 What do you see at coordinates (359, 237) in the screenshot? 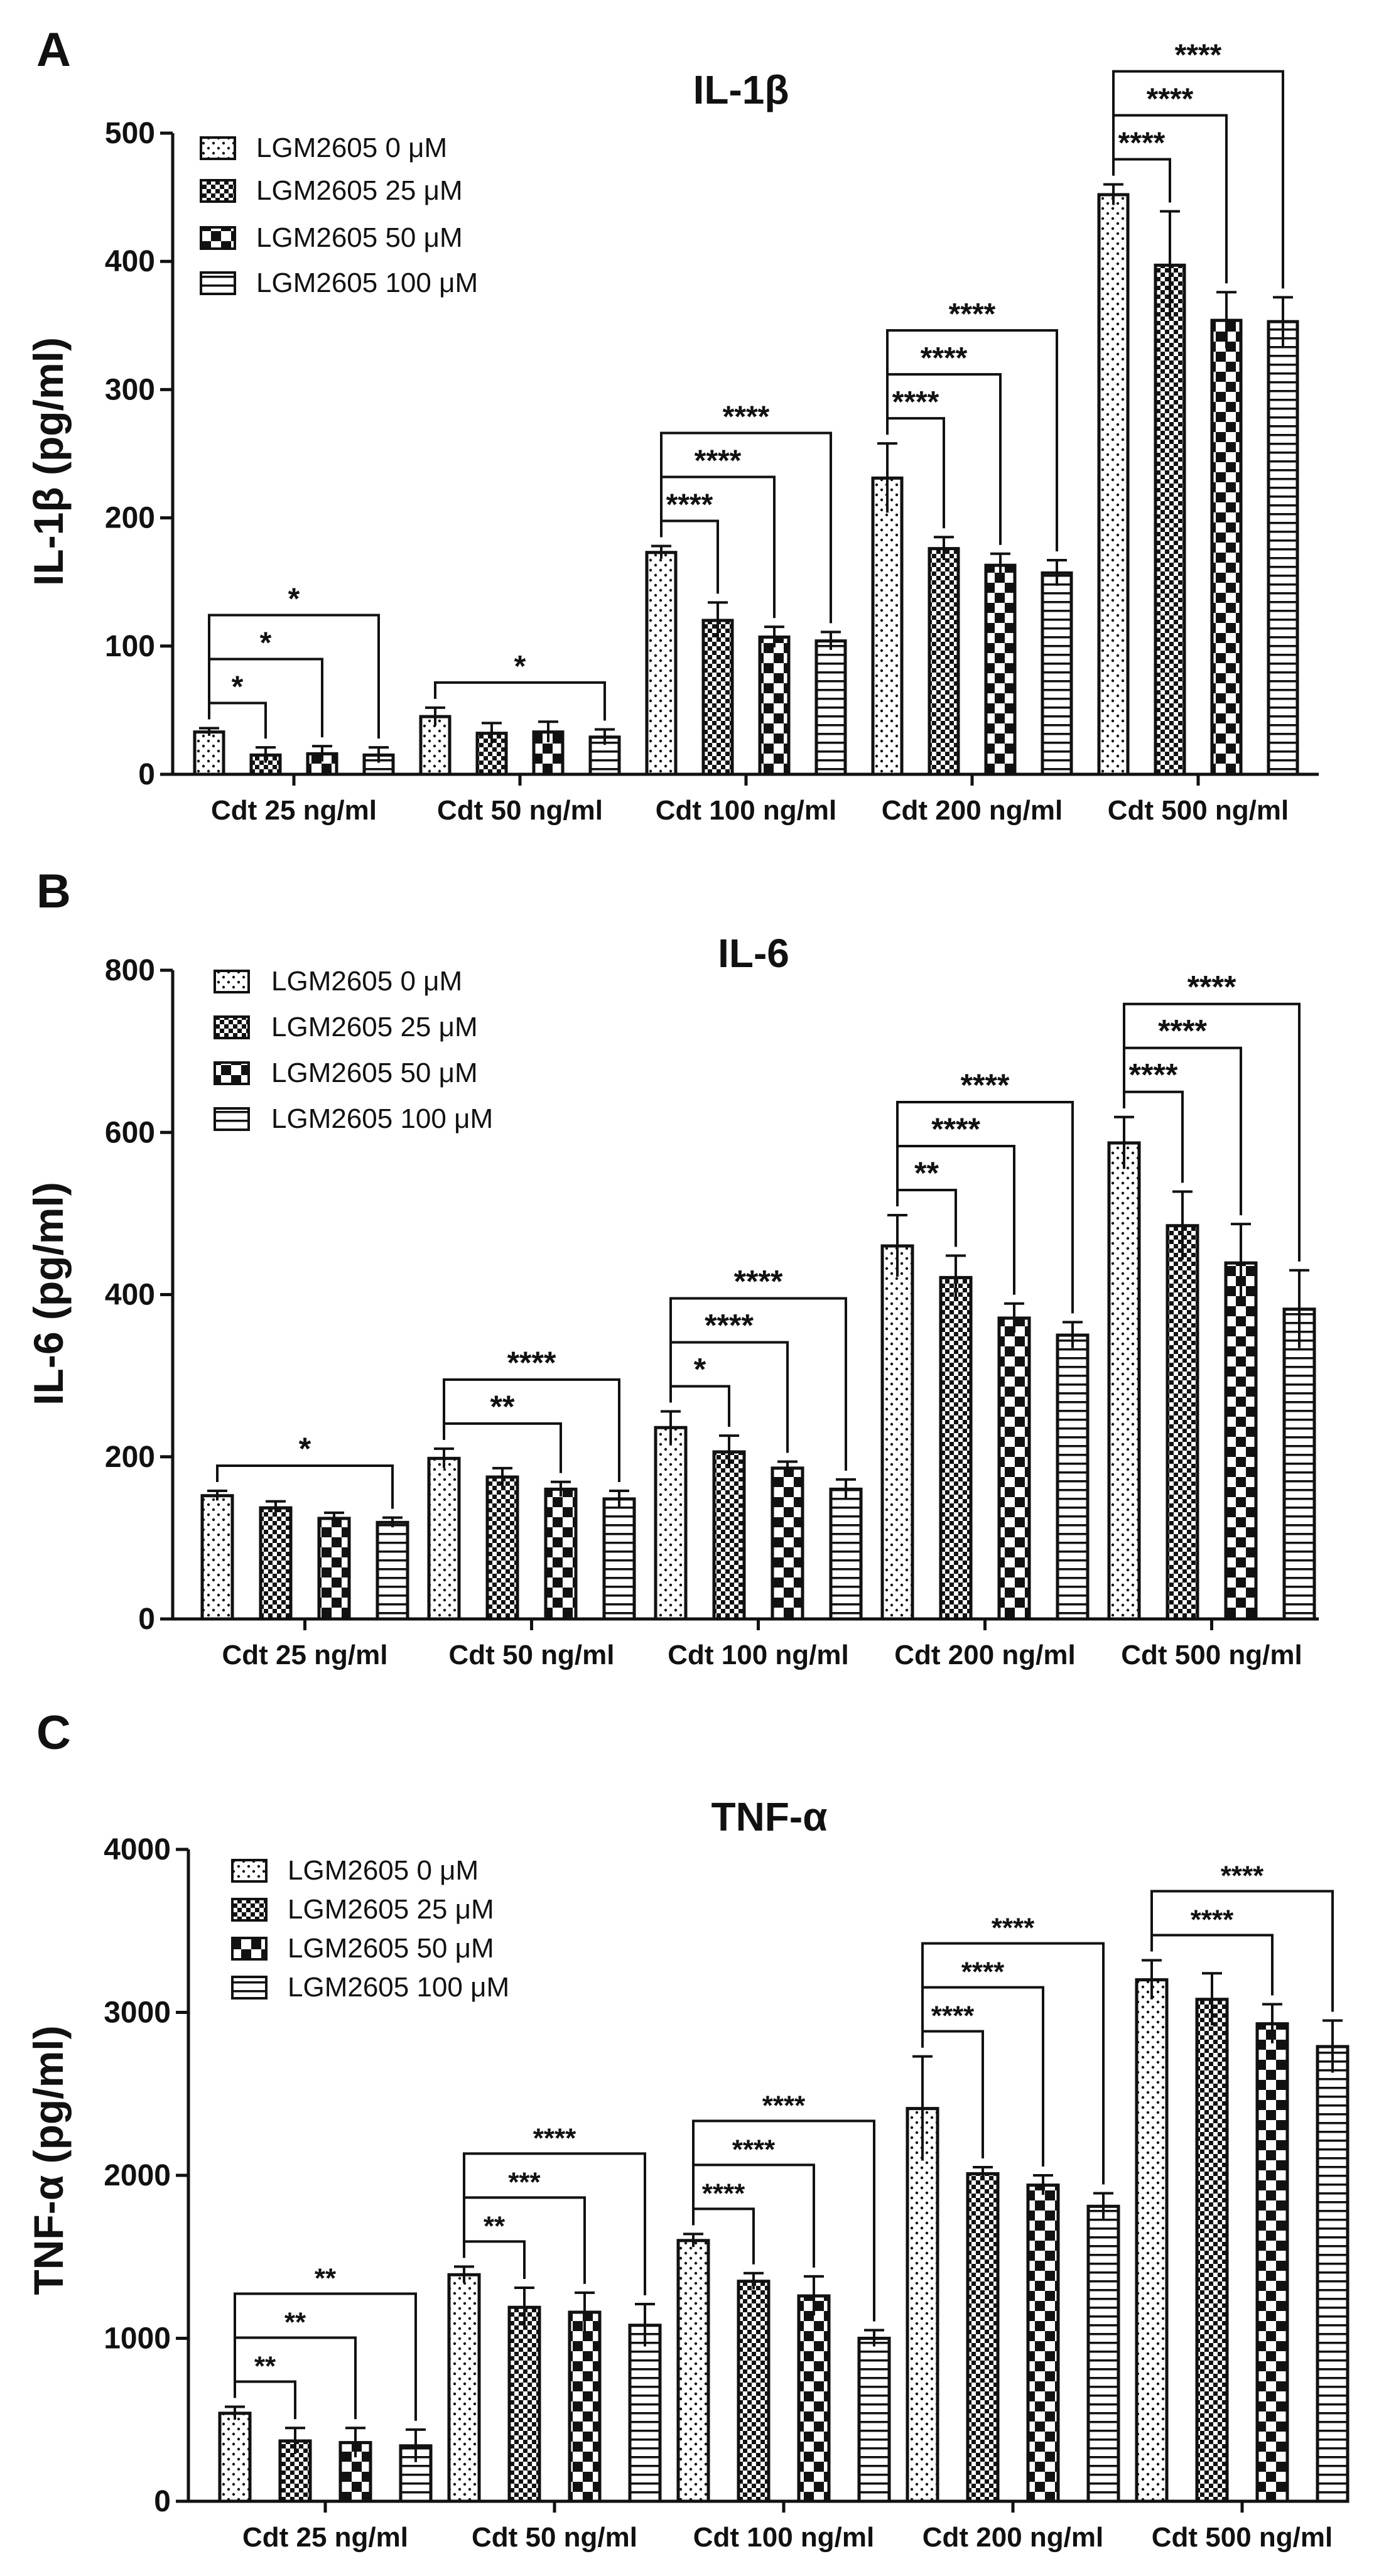
I see `legend-label: LGM2605 50 μM` at bounding box center [359, 237].